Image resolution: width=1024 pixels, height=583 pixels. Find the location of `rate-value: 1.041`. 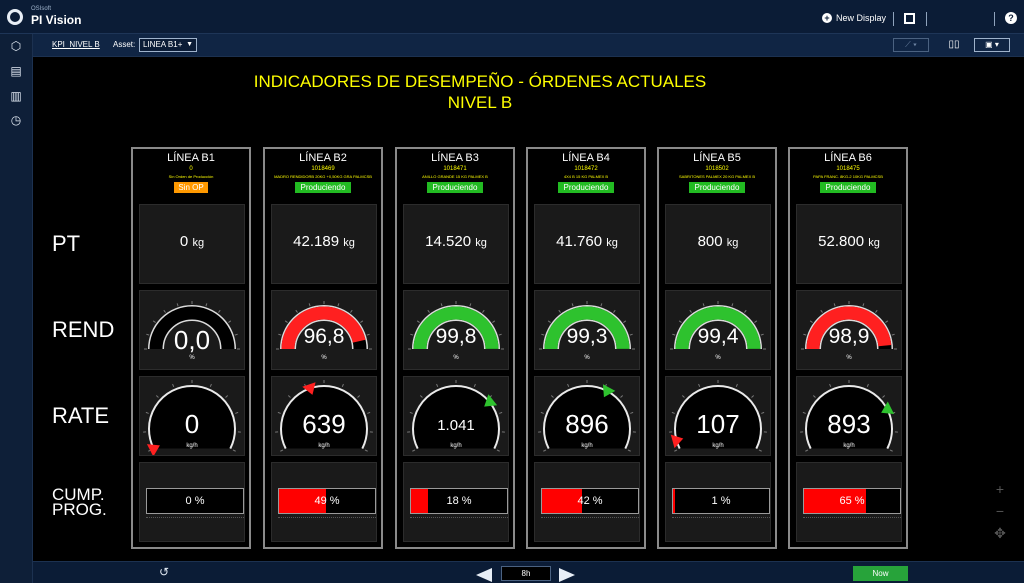

rate-value: 1.041 is located at coordinates (456, 425).